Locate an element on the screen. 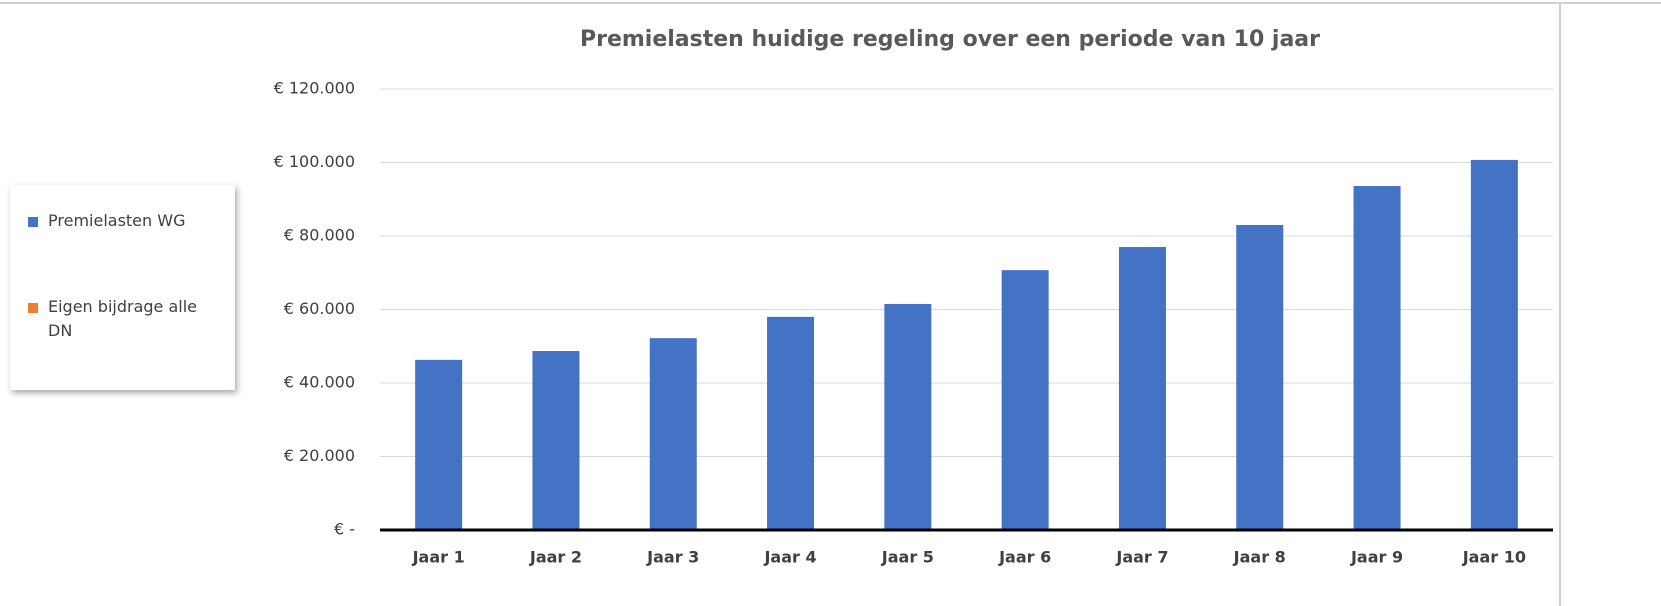 The width and height of the screenshot is (1661, 606). x-tick-label: Jaar 1 is located at coordinates (438, 557).